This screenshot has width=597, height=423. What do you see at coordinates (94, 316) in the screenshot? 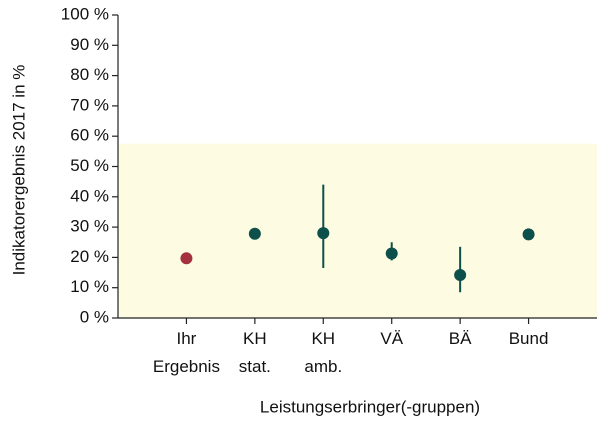
I see `y-tick-label: 0 %` at bounding box center [94, 316].